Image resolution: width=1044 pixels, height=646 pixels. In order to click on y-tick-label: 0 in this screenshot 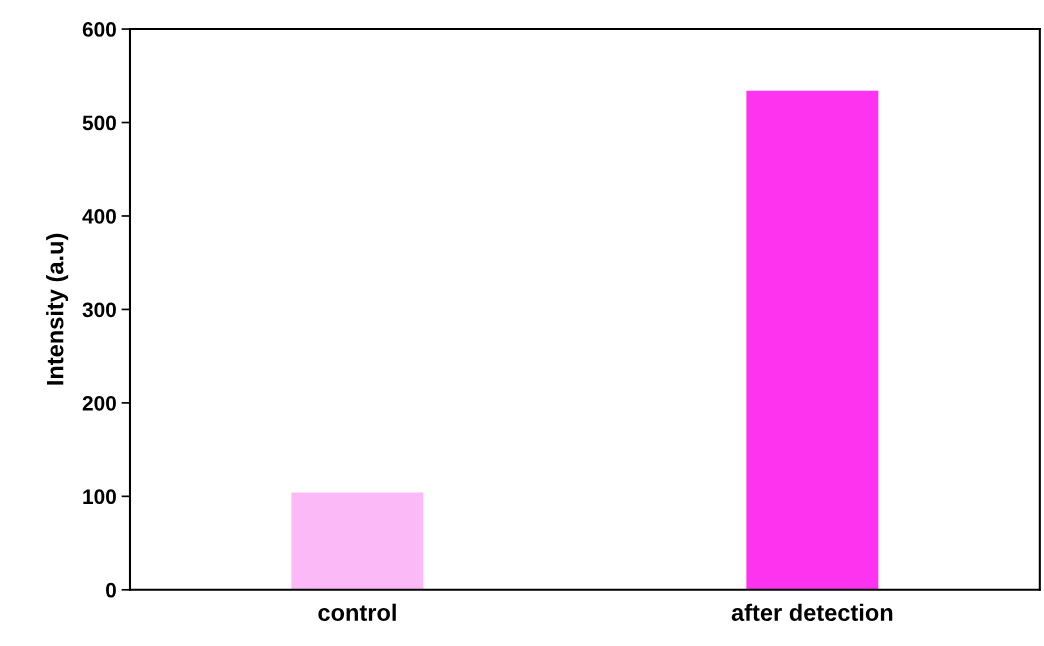, I will do `click(111, 590)`.